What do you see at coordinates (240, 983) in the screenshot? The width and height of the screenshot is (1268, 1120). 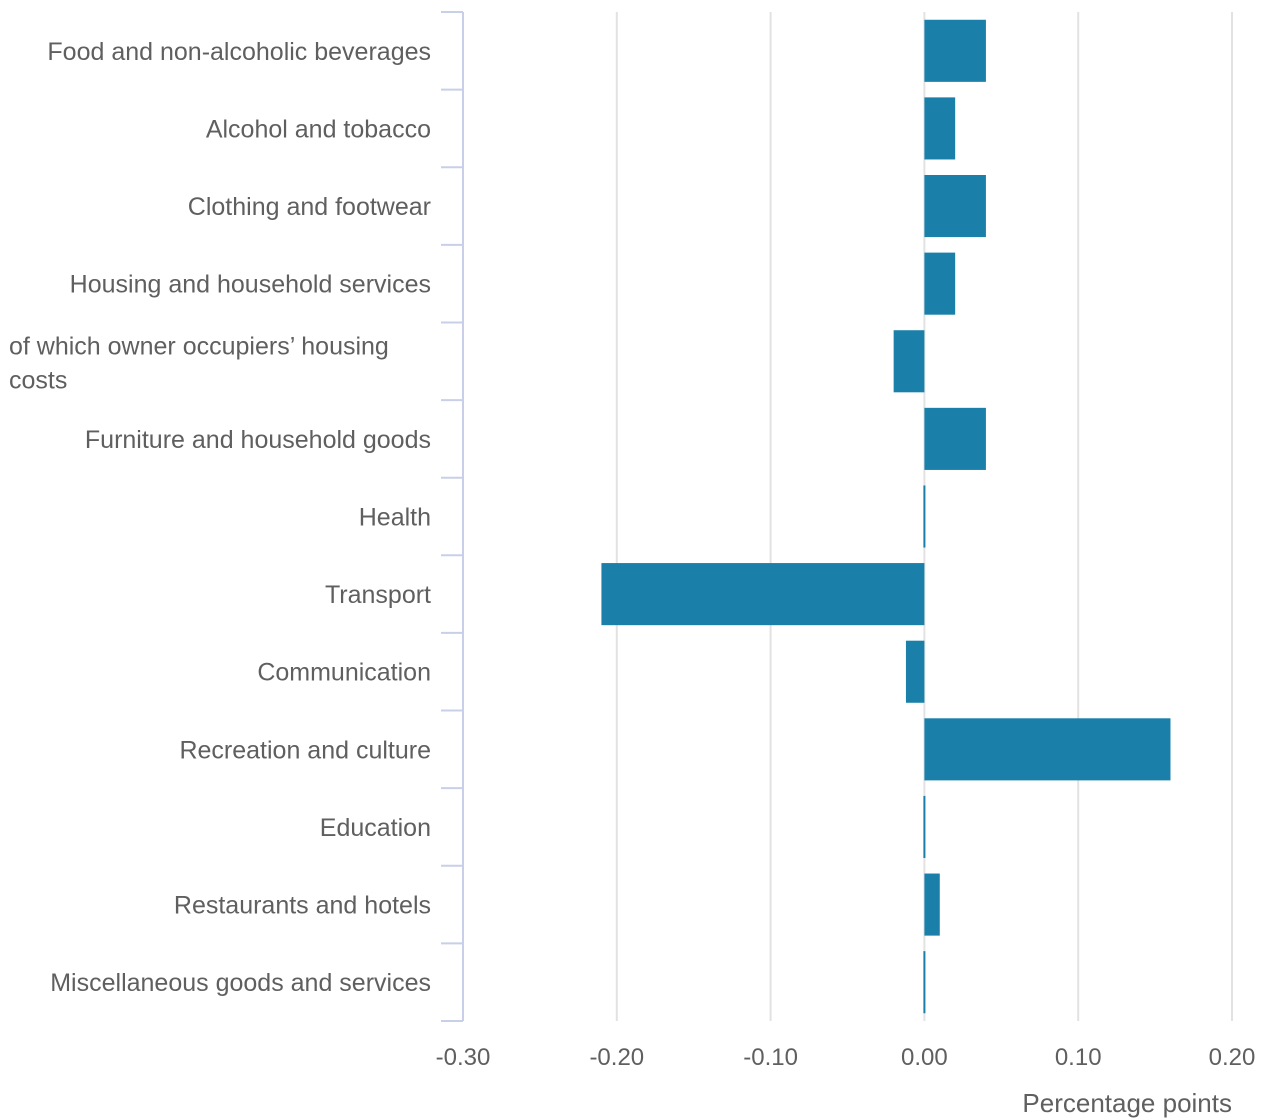 I see `category-label-12: Miscellaneous goods and services` at bounding box center [240, 983].